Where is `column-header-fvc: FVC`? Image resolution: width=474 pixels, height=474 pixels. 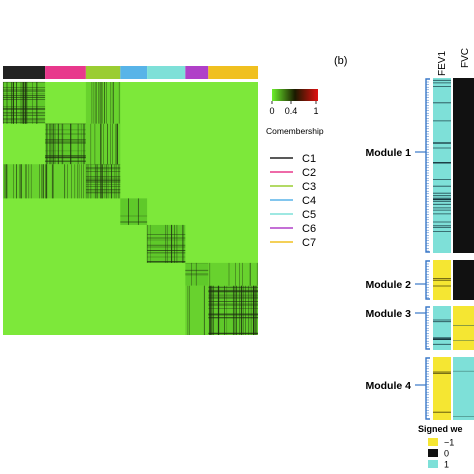 column-header-fvc: FVC is located at coordinates (465, 58).